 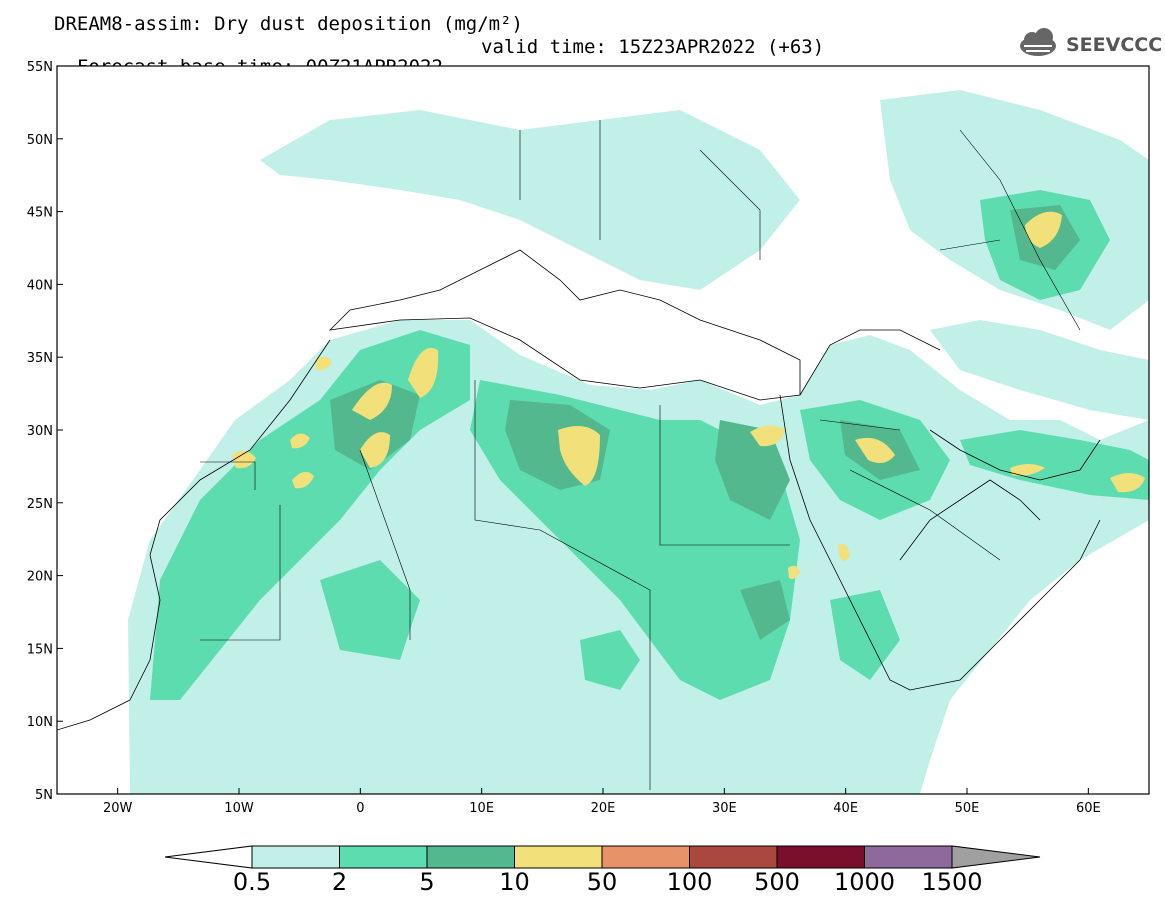 What do you see at coordinates (360, 808) in the screenshot?
I see `lon-tick-label: 0` at bounding box center [360, 808].